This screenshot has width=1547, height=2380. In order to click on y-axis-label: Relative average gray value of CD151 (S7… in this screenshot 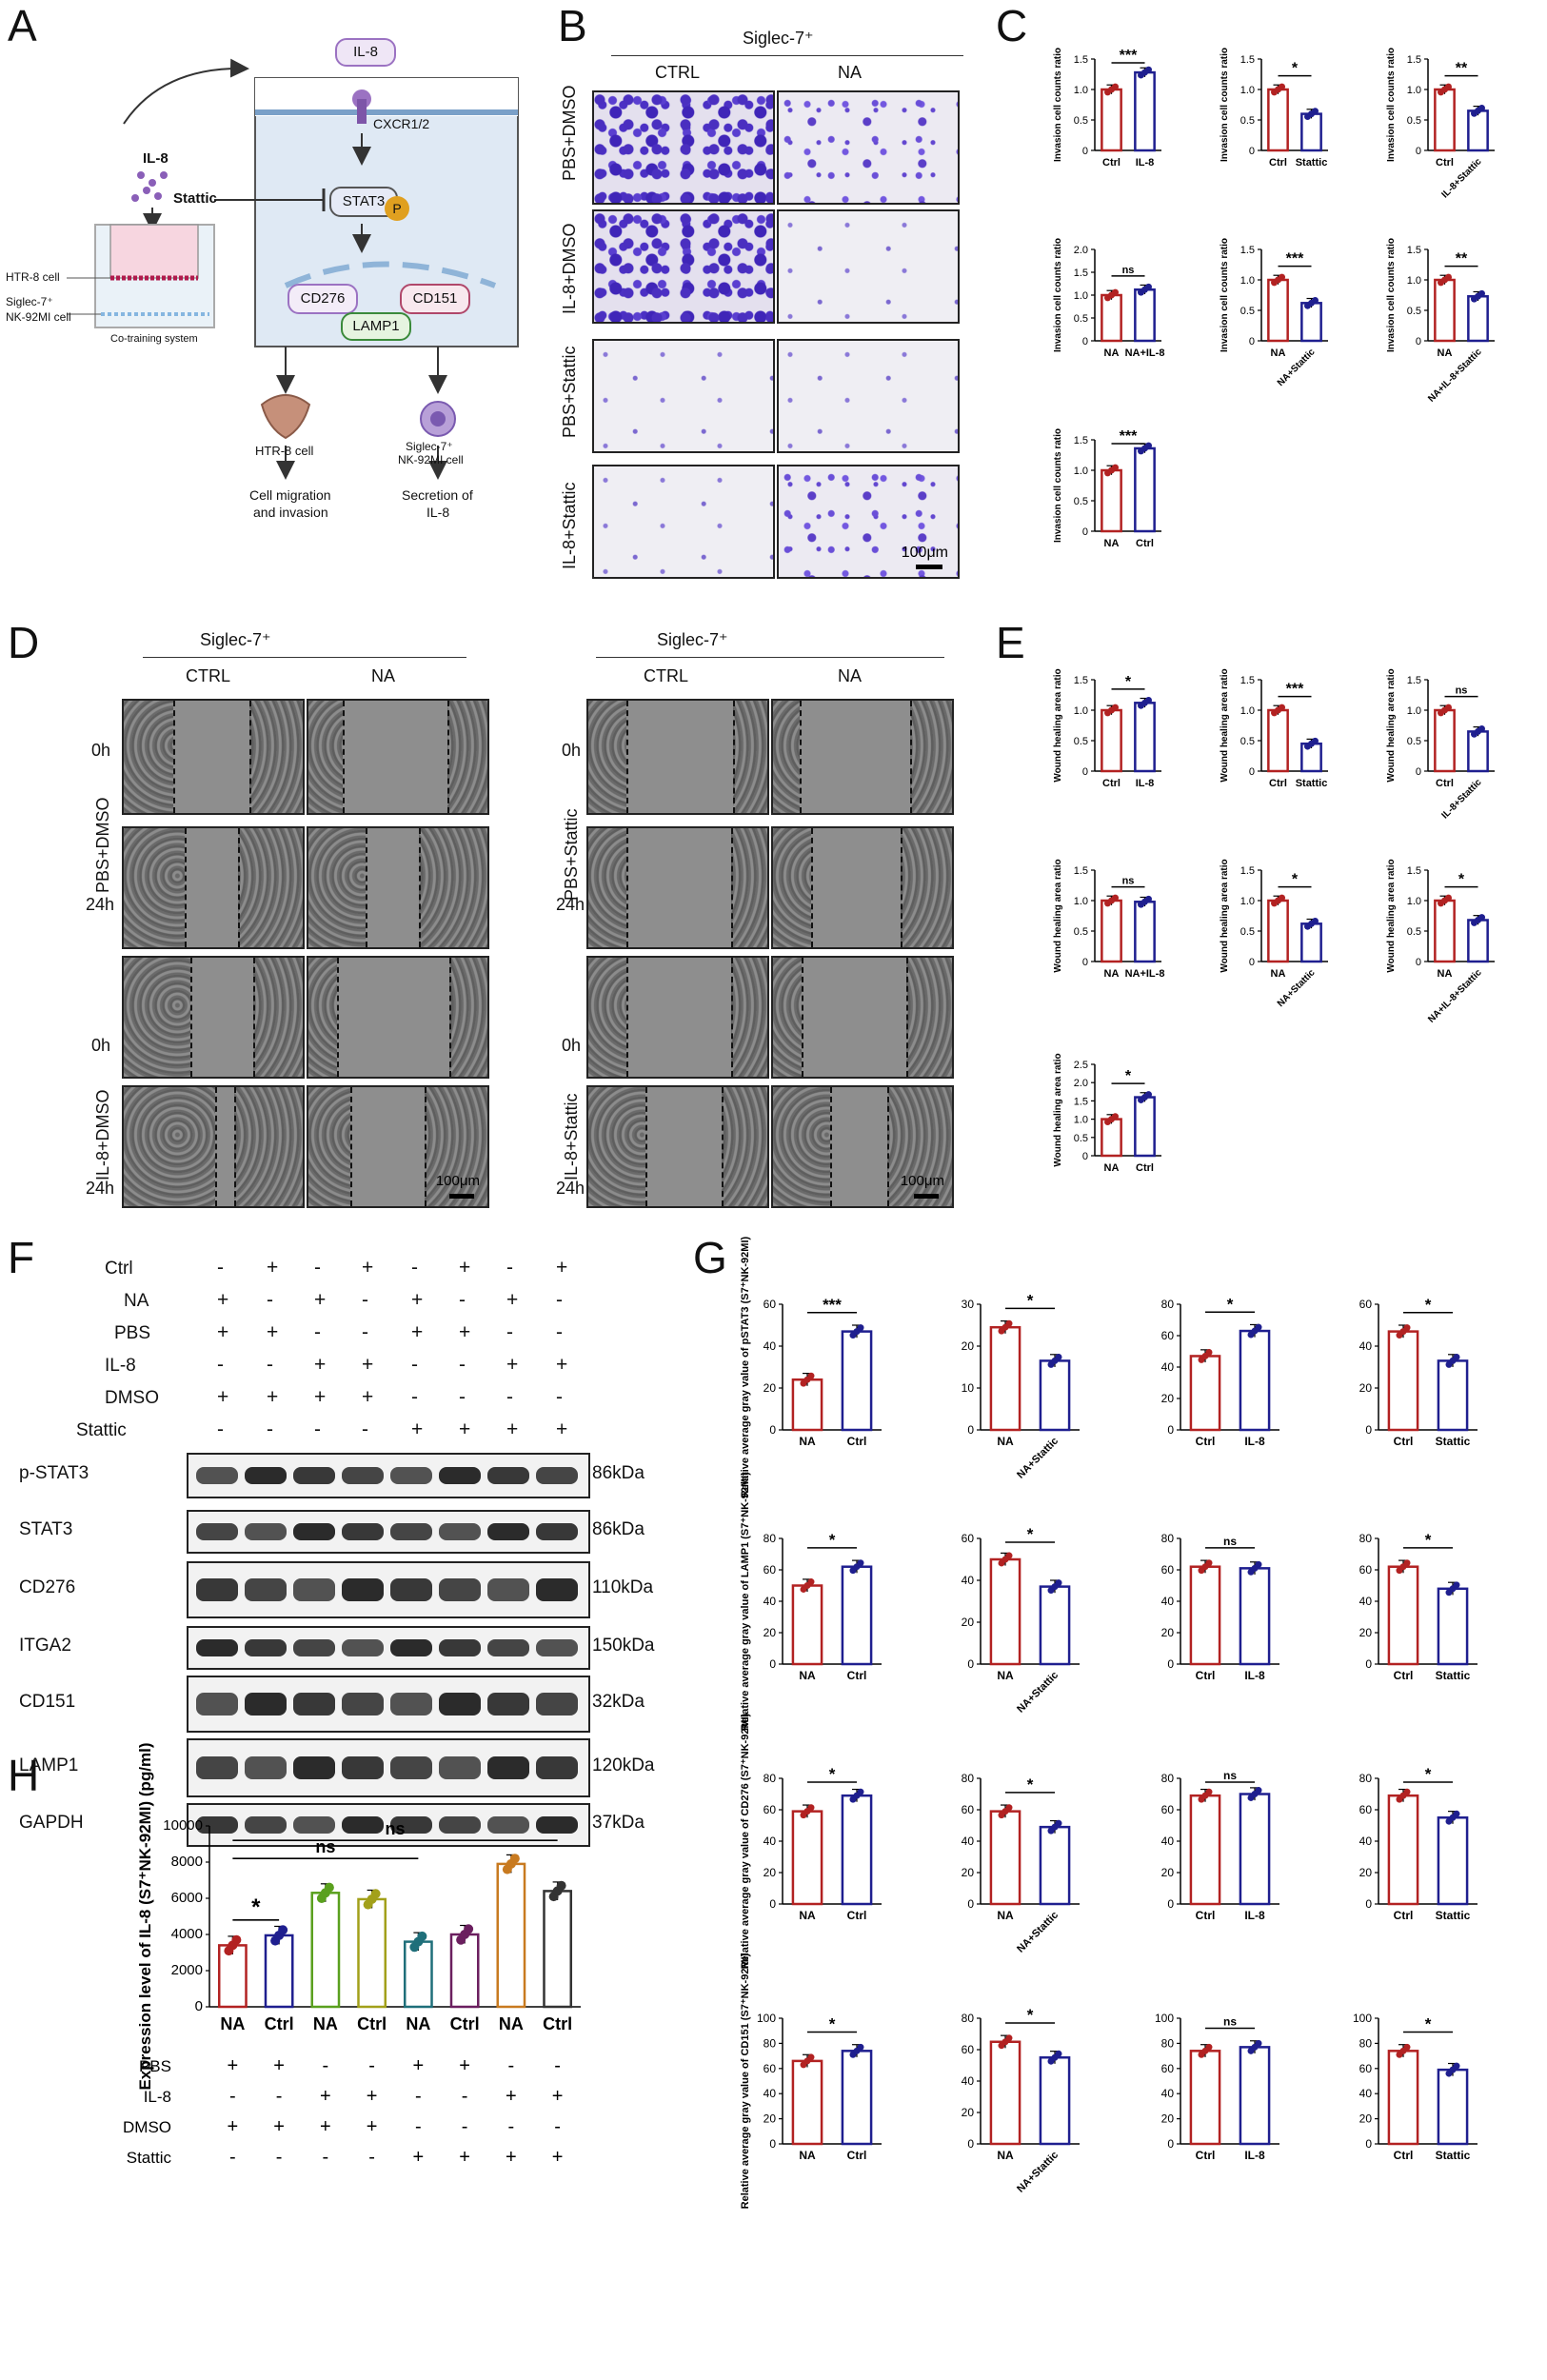, I will do `click(745, 2081)`.